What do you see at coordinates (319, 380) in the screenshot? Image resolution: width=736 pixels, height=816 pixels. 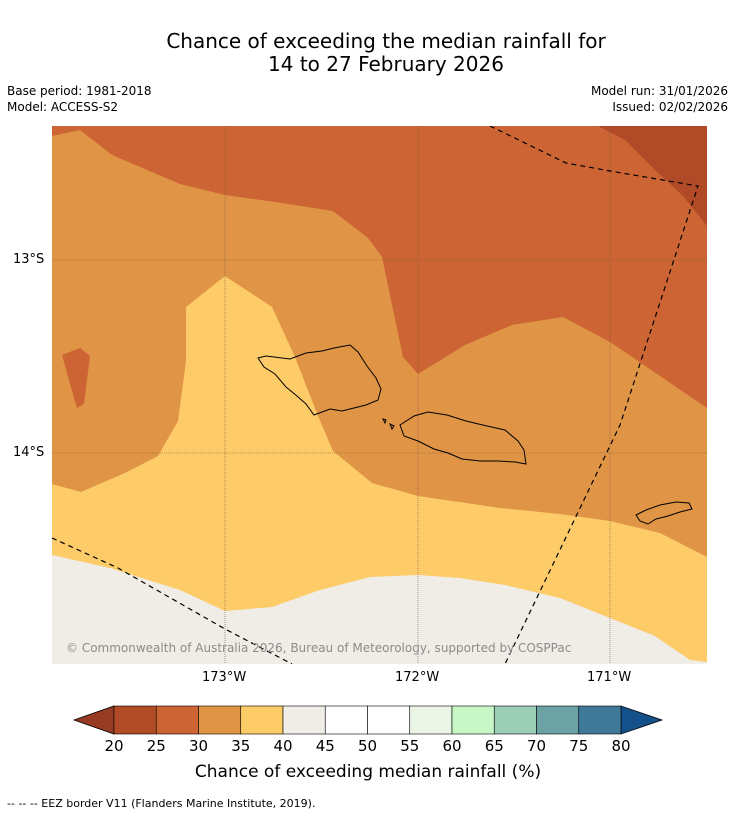 I see `savaii-island-outline` at bounding box center [319, 380].